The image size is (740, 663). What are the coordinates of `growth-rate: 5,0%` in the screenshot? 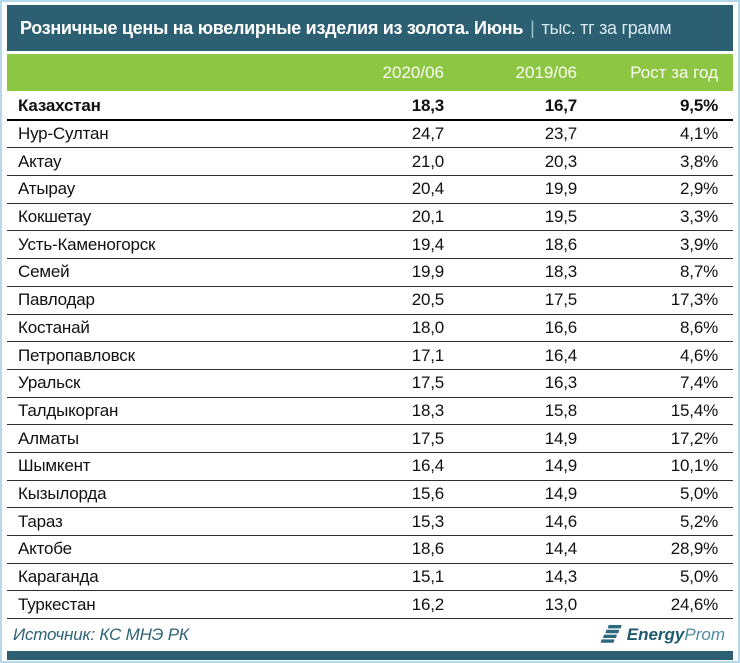 It's located at (699, 493).